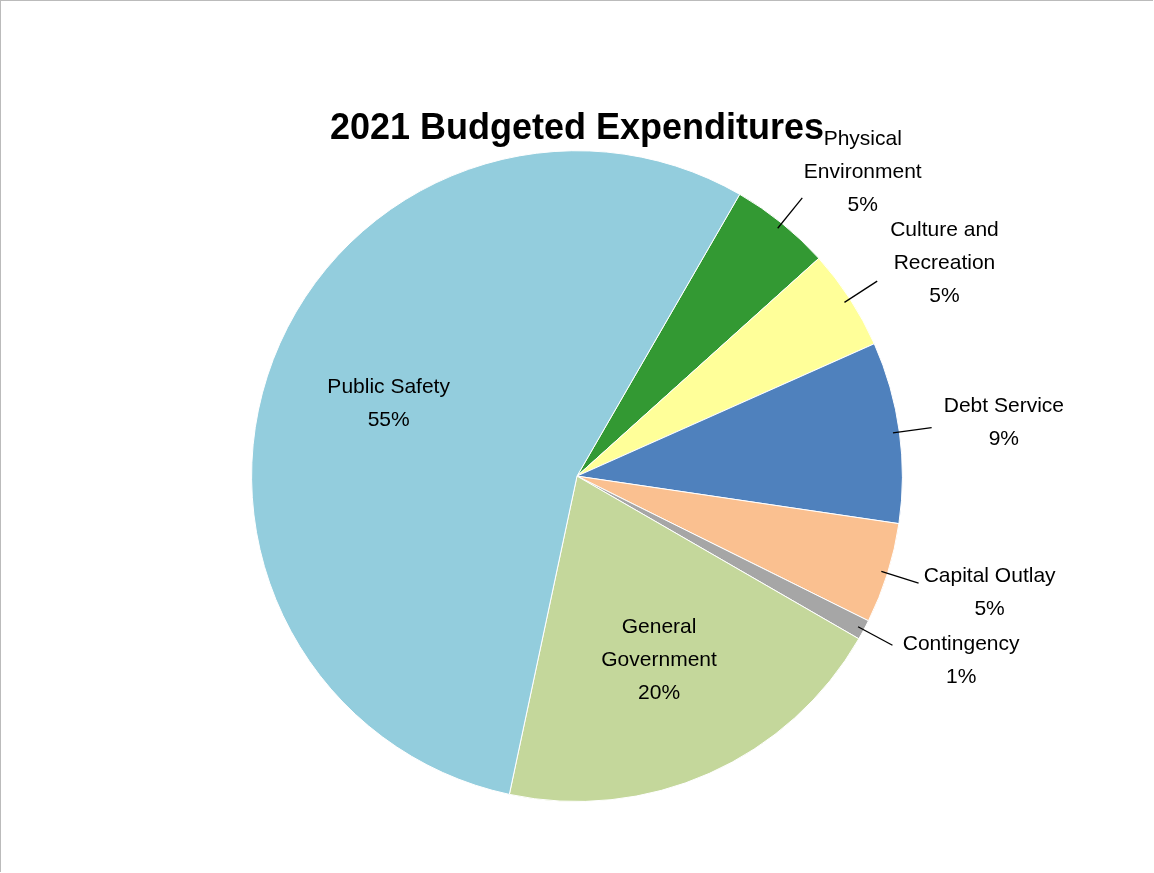 The image size is (1154, 873). Describe the element at coordinates (961, 675) in the screenshot. I see `data-label: 1%` at that location.